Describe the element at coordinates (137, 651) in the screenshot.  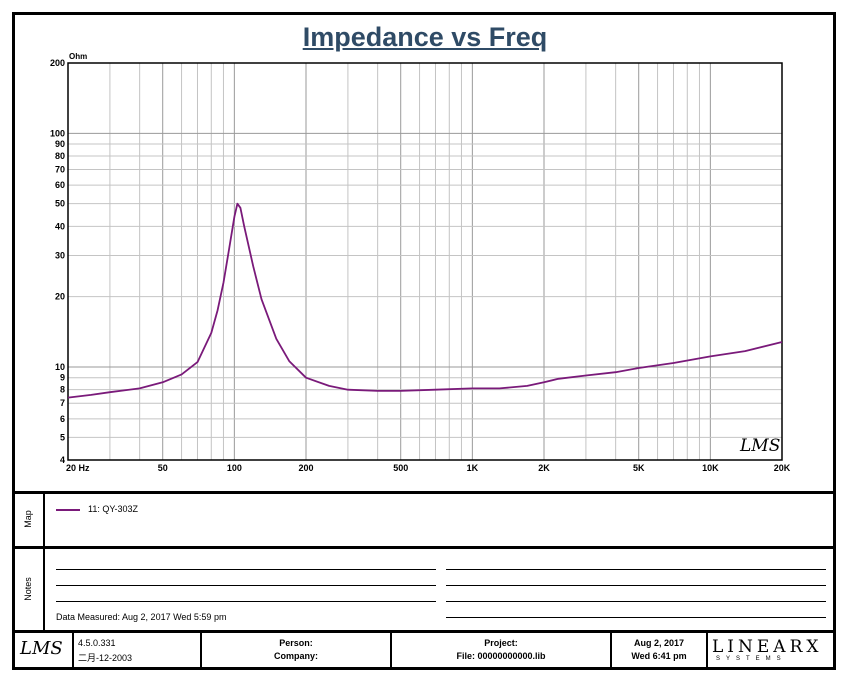
I see `version-cell: 4.5.0.331 二月-12-2003` at that location.